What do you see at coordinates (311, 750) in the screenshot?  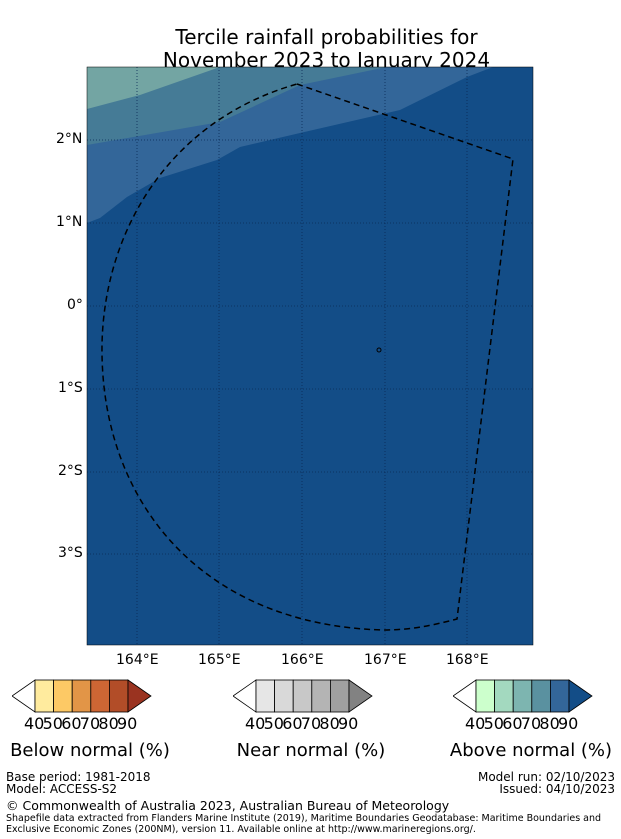 I see `colorbar-label: Near normal (%)` at bounding box center [311, 750].